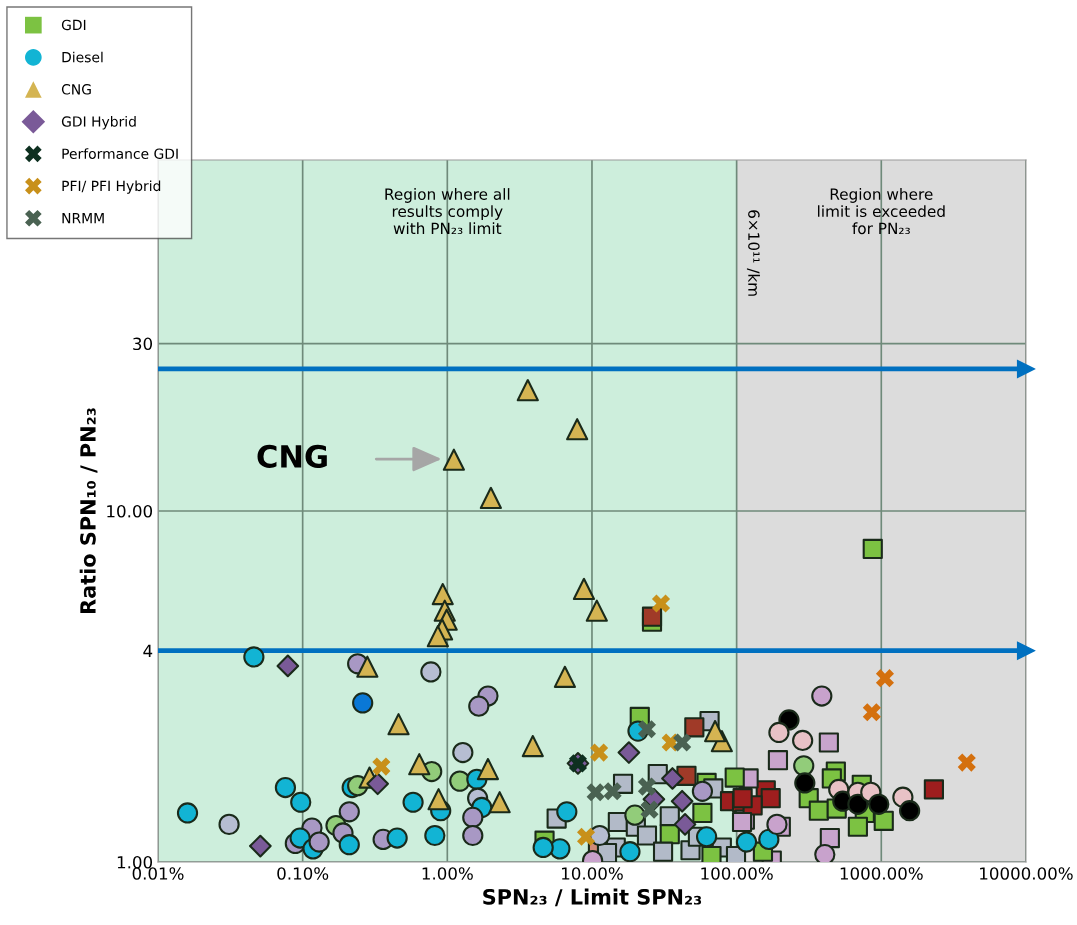 This screenshot has height=925, width=1077. I want to click on legend-label: Diesel, so click(82, 57).